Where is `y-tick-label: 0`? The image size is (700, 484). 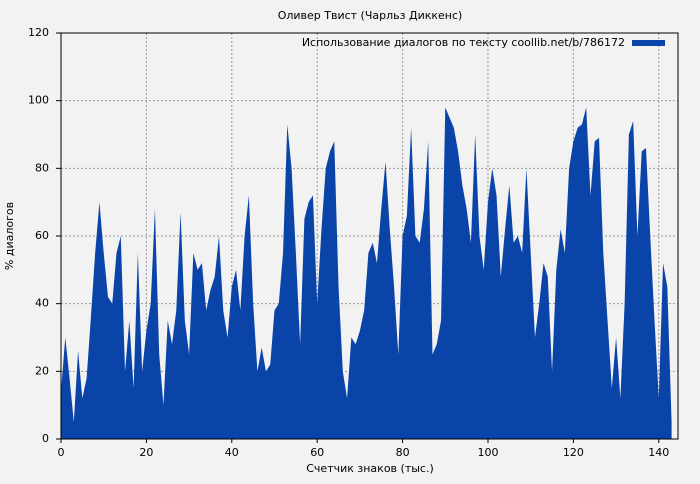 y-tick-label: 0 is located at coordinates (45, 438).